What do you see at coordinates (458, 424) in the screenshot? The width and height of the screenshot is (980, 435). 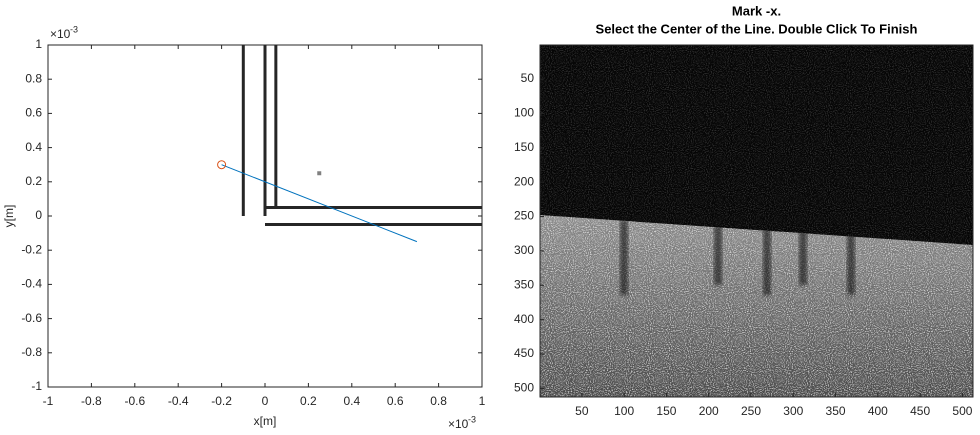 I see `x-exponent-base: ×10` at bounding box center [458, 424].